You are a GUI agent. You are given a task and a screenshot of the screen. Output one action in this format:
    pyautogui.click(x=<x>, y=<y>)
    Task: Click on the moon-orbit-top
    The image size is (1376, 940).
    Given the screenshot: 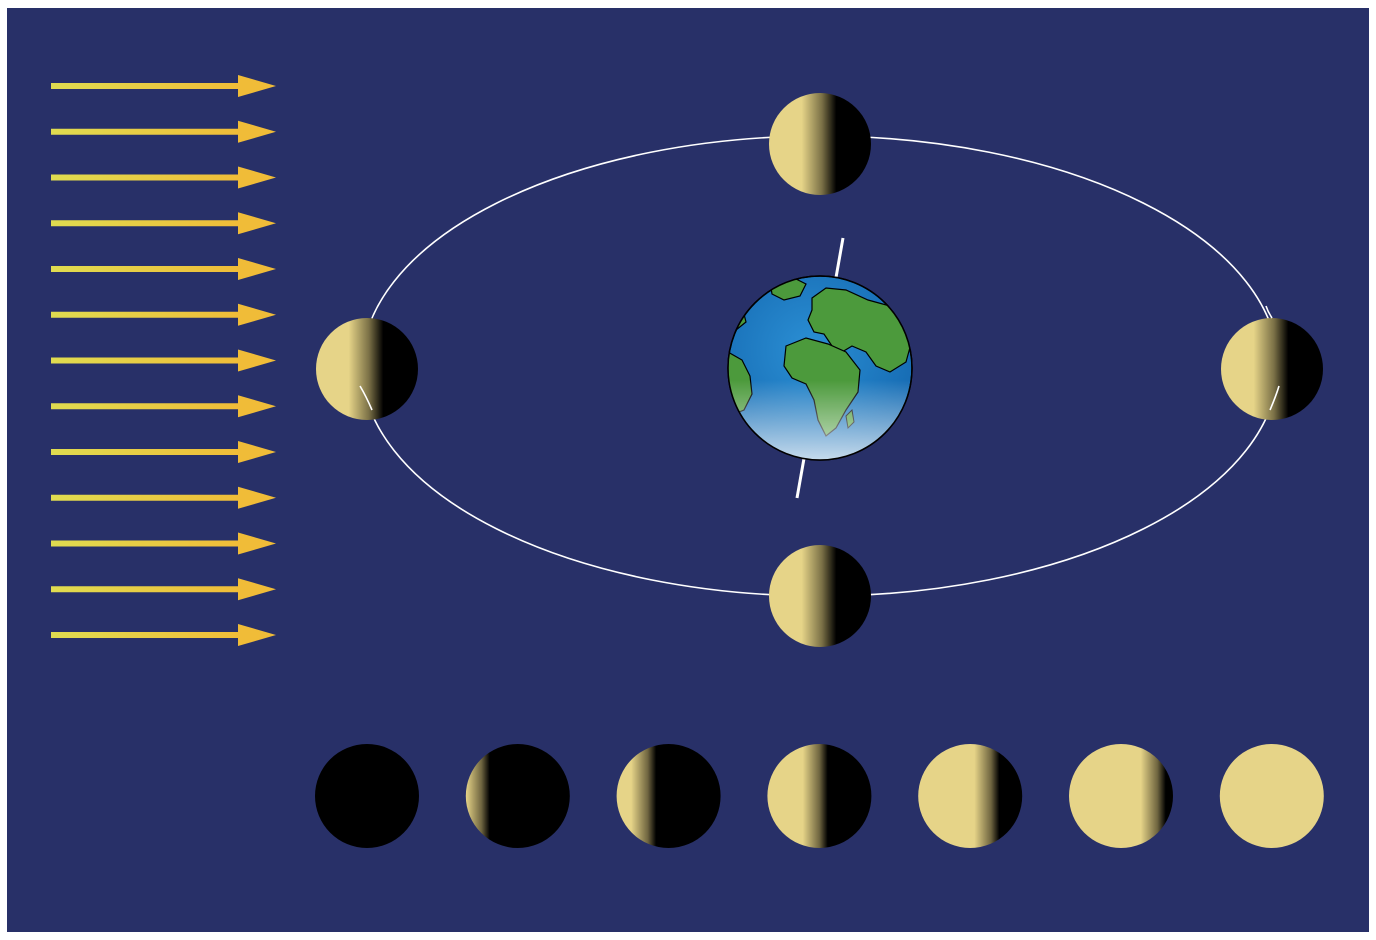 What is the action you would take?
    pyautogui.click(x=820, y=144)
    